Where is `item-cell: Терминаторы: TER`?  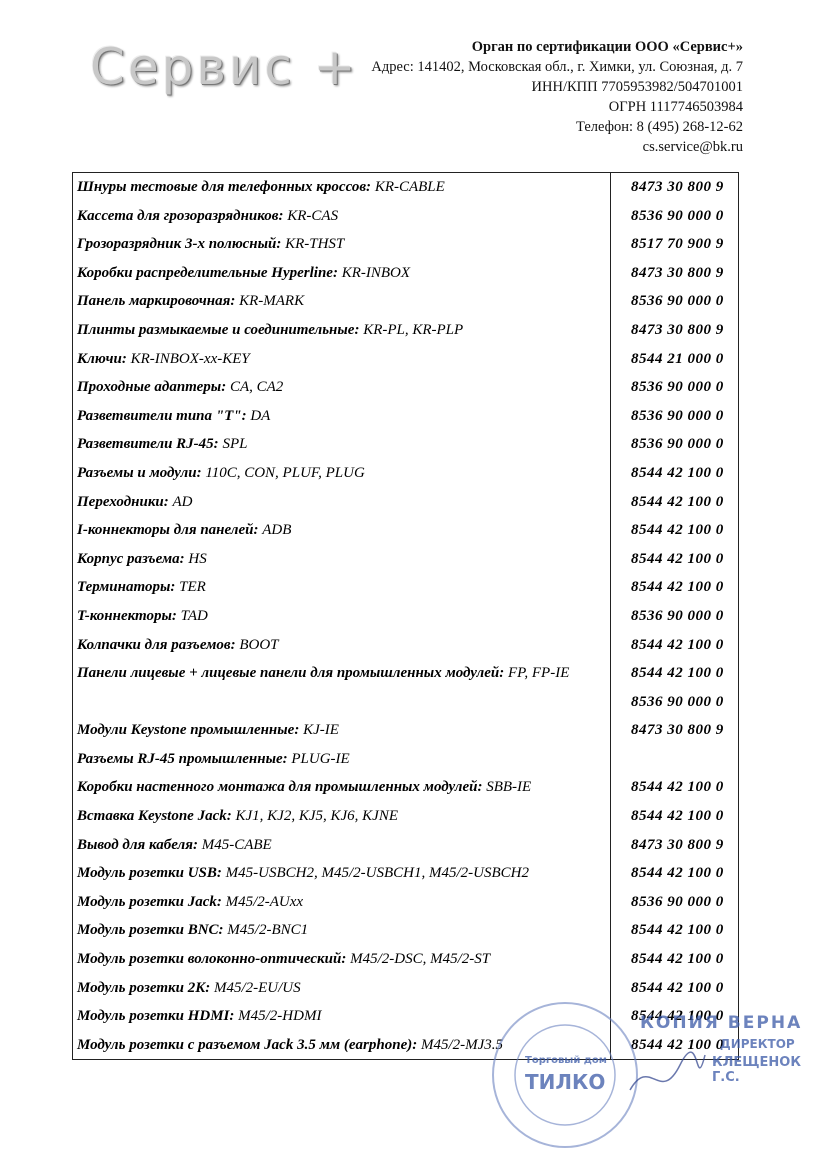
item-cell: Терминаторы: TER is located at coordinates (342, 587).